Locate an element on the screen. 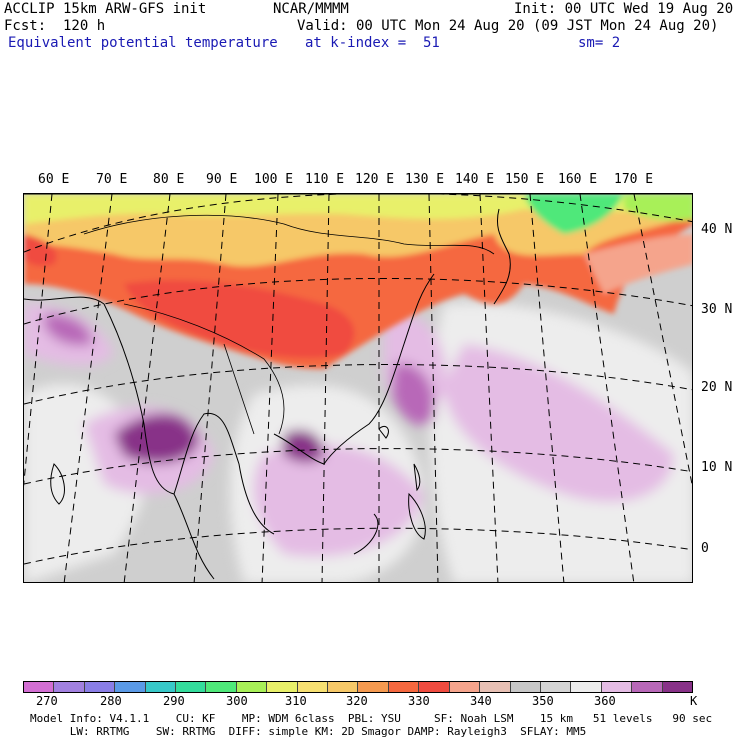 Image resolution: width=740 pixels, height=740 pixels. lon-label: 100 E is located at coordinates (274, 179).